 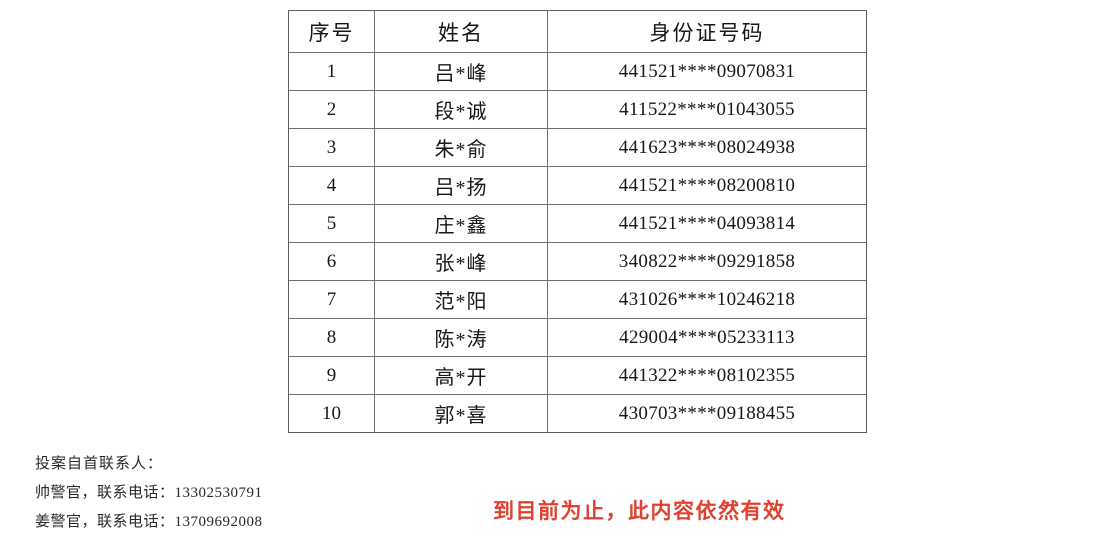 I want to click on cell-id-number: 441521****09070831, so click(x=707, y=71).